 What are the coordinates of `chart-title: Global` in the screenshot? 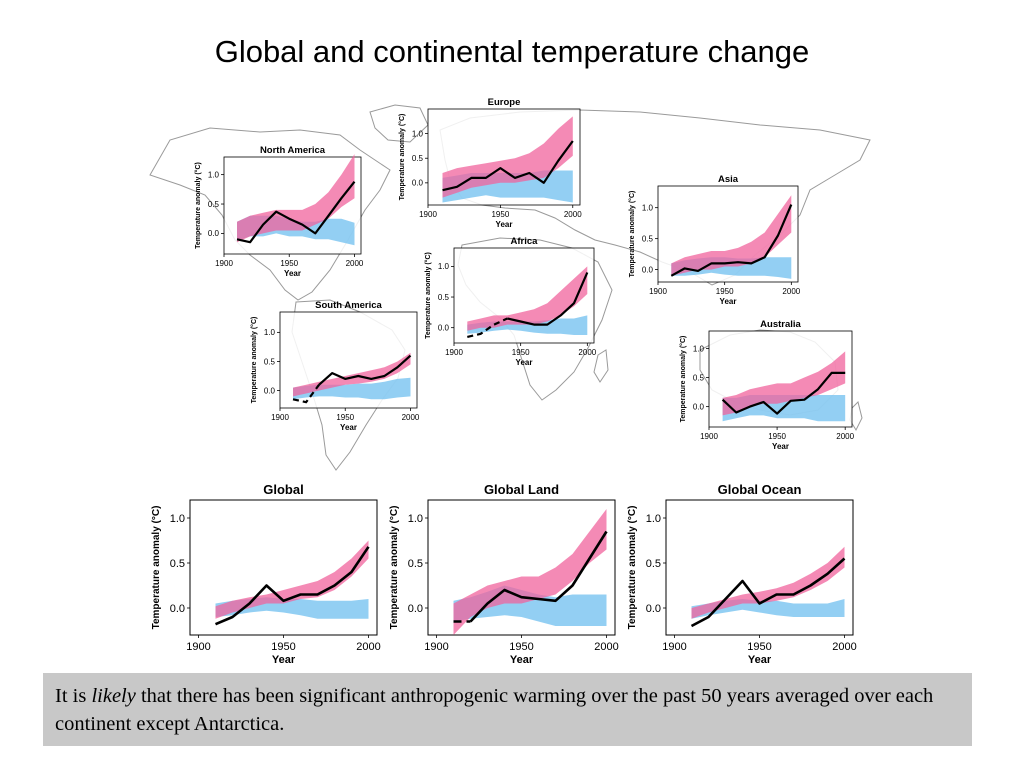 It's located at (283, 489).